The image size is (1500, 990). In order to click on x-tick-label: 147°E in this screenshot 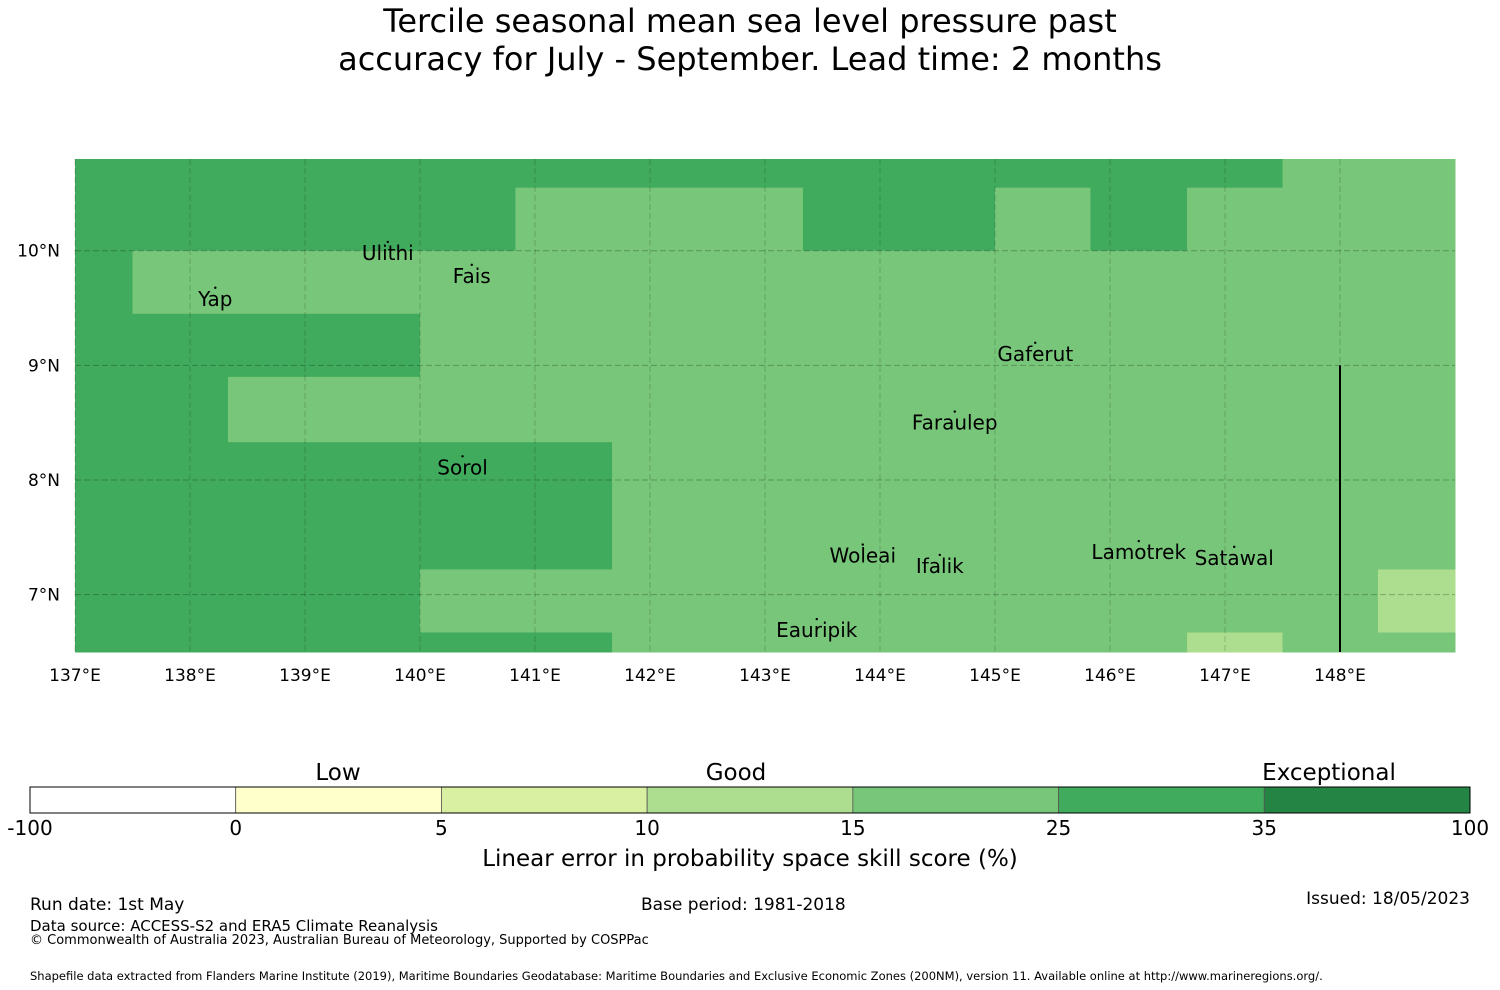, I will do `click(1225, 676)`.